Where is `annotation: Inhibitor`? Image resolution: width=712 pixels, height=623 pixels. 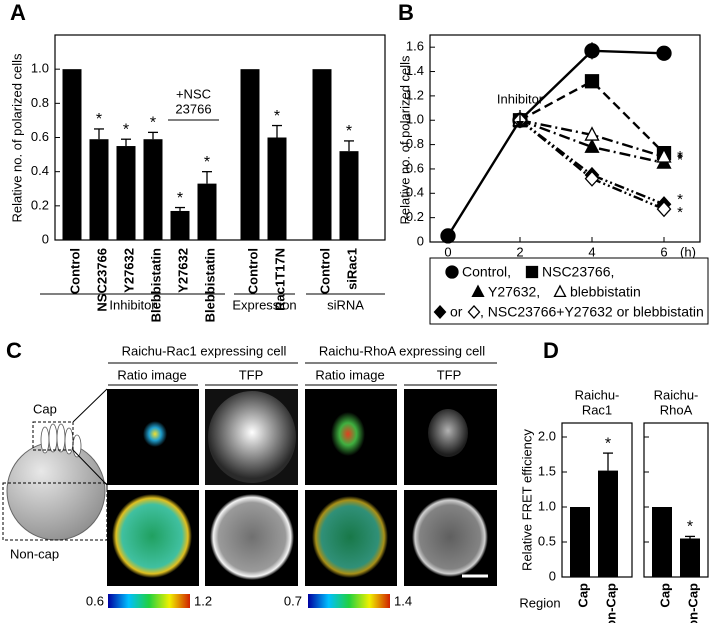 annotation: Inhibitor is located at coordinates (520, 98).